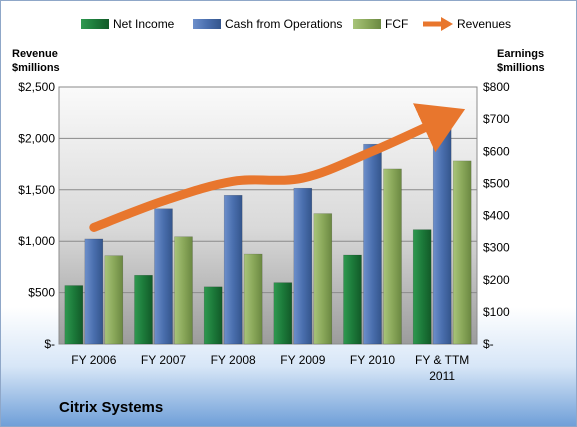 The height and width of the screenshot is (427, 577). I want to click on right-tick-label: $800, so click(496, 87).